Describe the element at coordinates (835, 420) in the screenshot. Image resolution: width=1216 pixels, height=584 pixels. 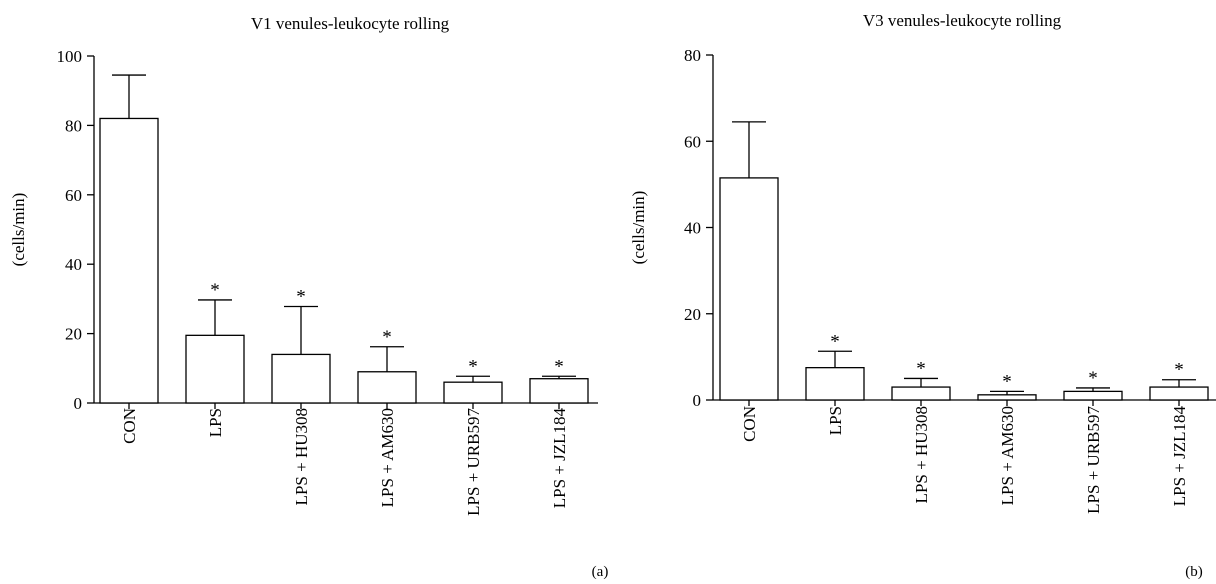
I see `panel-b-category-label: LPS` at that location.